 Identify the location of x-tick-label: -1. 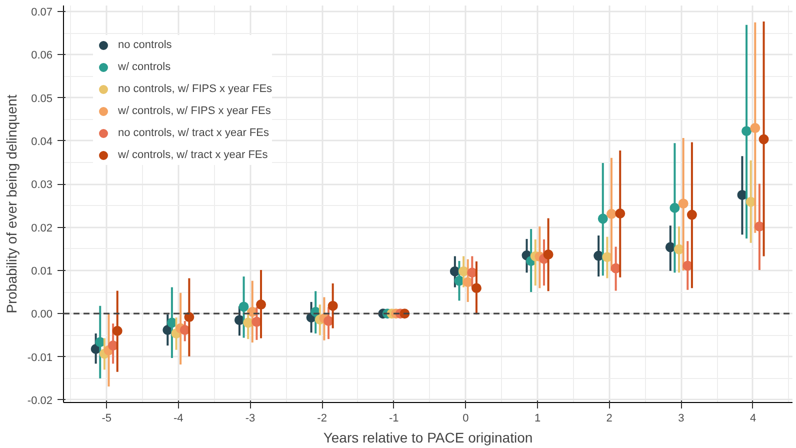
(393, 418).